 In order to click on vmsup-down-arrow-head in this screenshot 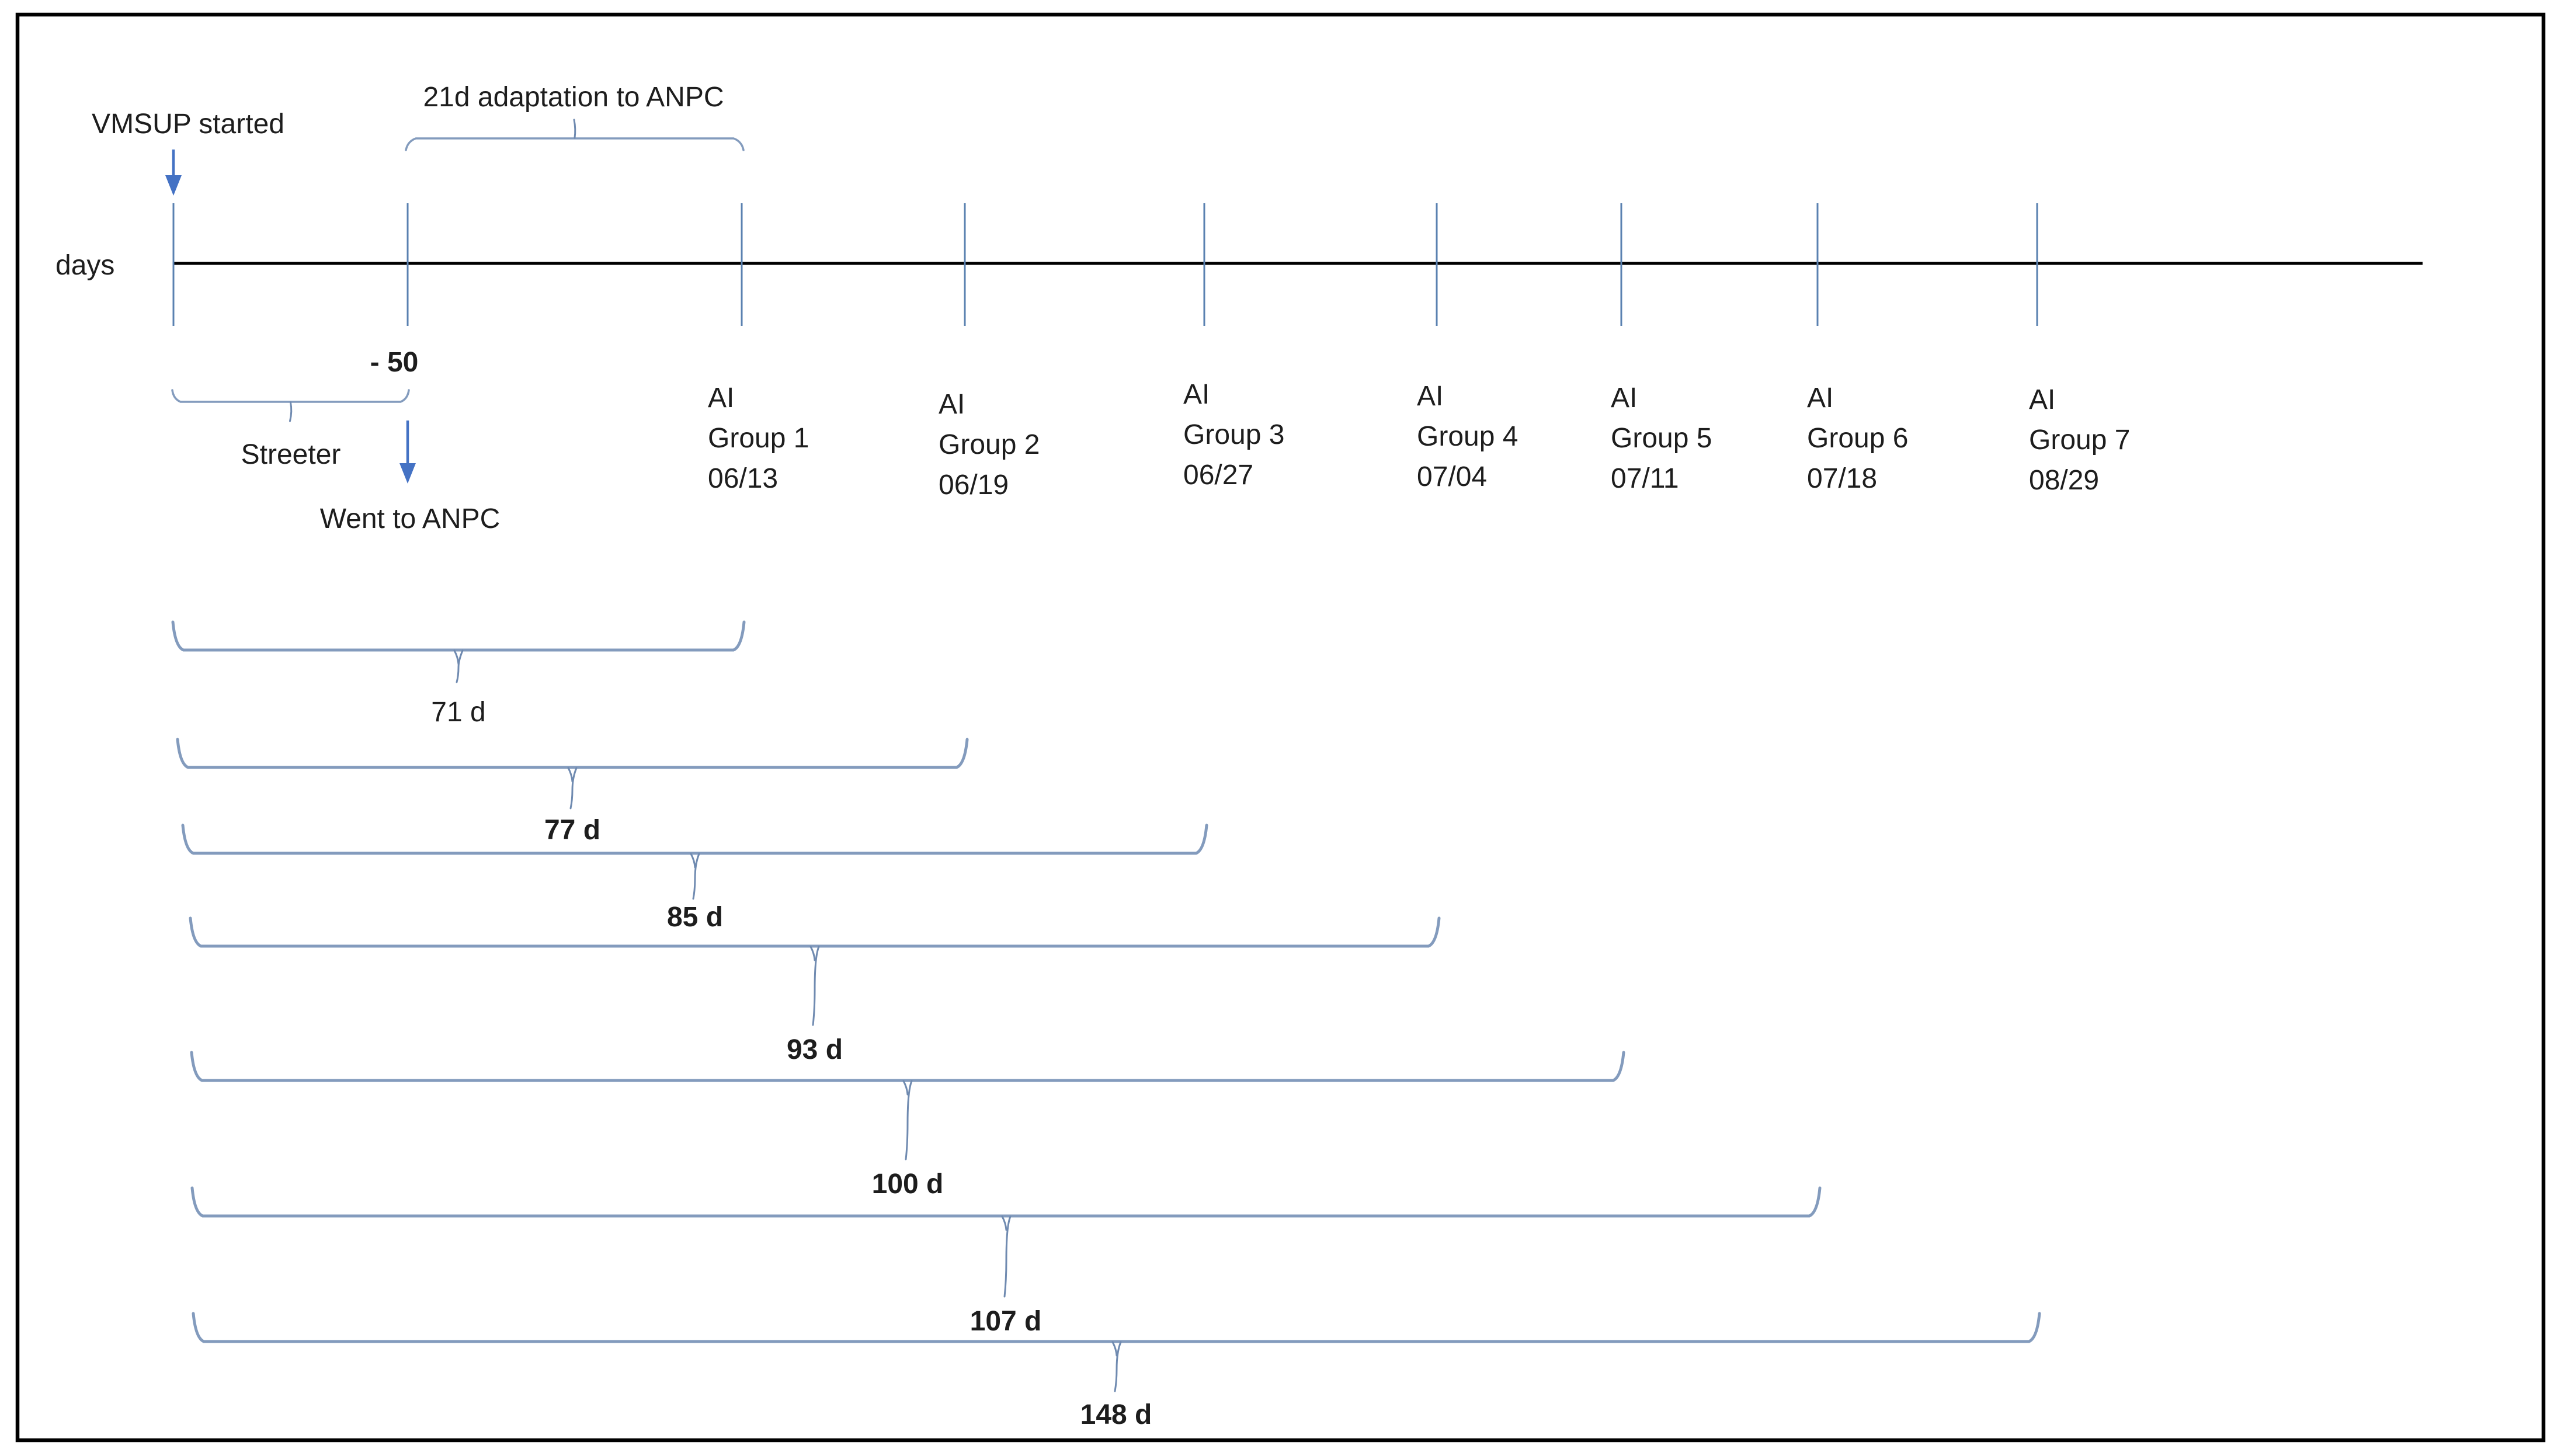, I will do `click(174, 185)`.